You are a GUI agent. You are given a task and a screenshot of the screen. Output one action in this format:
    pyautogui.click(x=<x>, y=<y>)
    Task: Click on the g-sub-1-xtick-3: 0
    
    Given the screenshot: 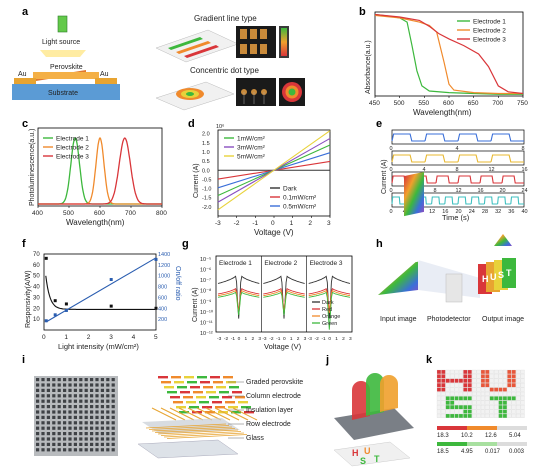 What is the action you would take?
    pyautogui.click(x=284, y=339)
    